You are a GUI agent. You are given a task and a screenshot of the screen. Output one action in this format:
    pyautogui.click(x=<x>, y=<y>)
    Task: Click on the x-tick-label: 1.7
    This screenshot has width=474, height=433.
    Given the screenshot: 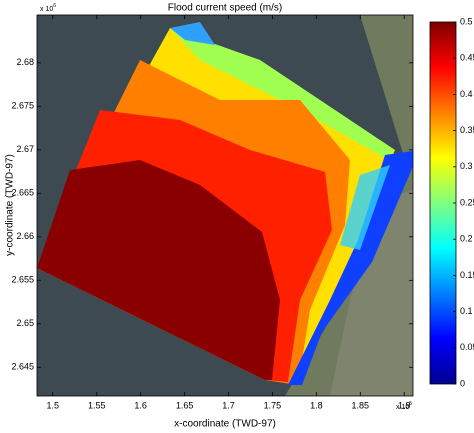 What is the action you would take?
    pyautogui.click(x=228, y=405)
    